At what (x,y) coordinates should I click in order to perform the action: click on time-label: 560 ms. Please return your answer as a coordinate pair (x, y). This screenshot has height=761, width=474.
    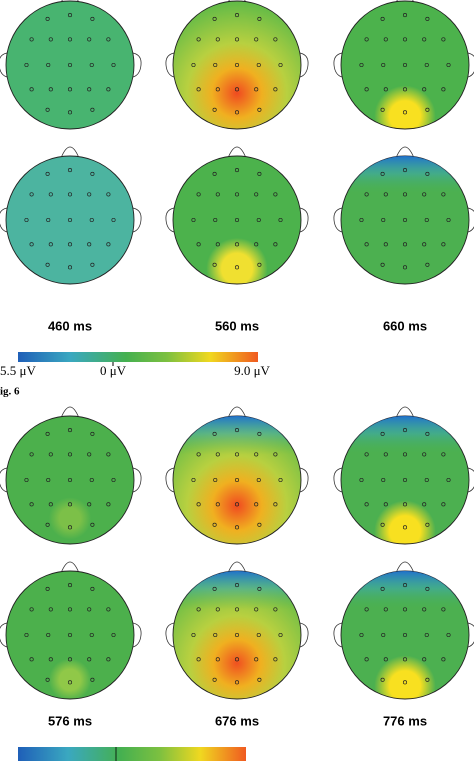
    Looking at the image, I should click on (237, 325).